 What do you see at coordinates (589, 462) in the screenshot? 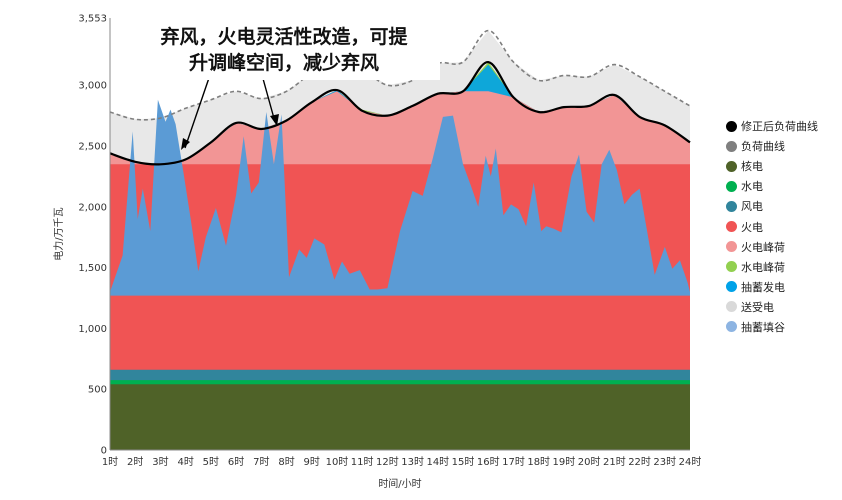
I see `x-tick-label: 20时` at bounding box center [589, 462].